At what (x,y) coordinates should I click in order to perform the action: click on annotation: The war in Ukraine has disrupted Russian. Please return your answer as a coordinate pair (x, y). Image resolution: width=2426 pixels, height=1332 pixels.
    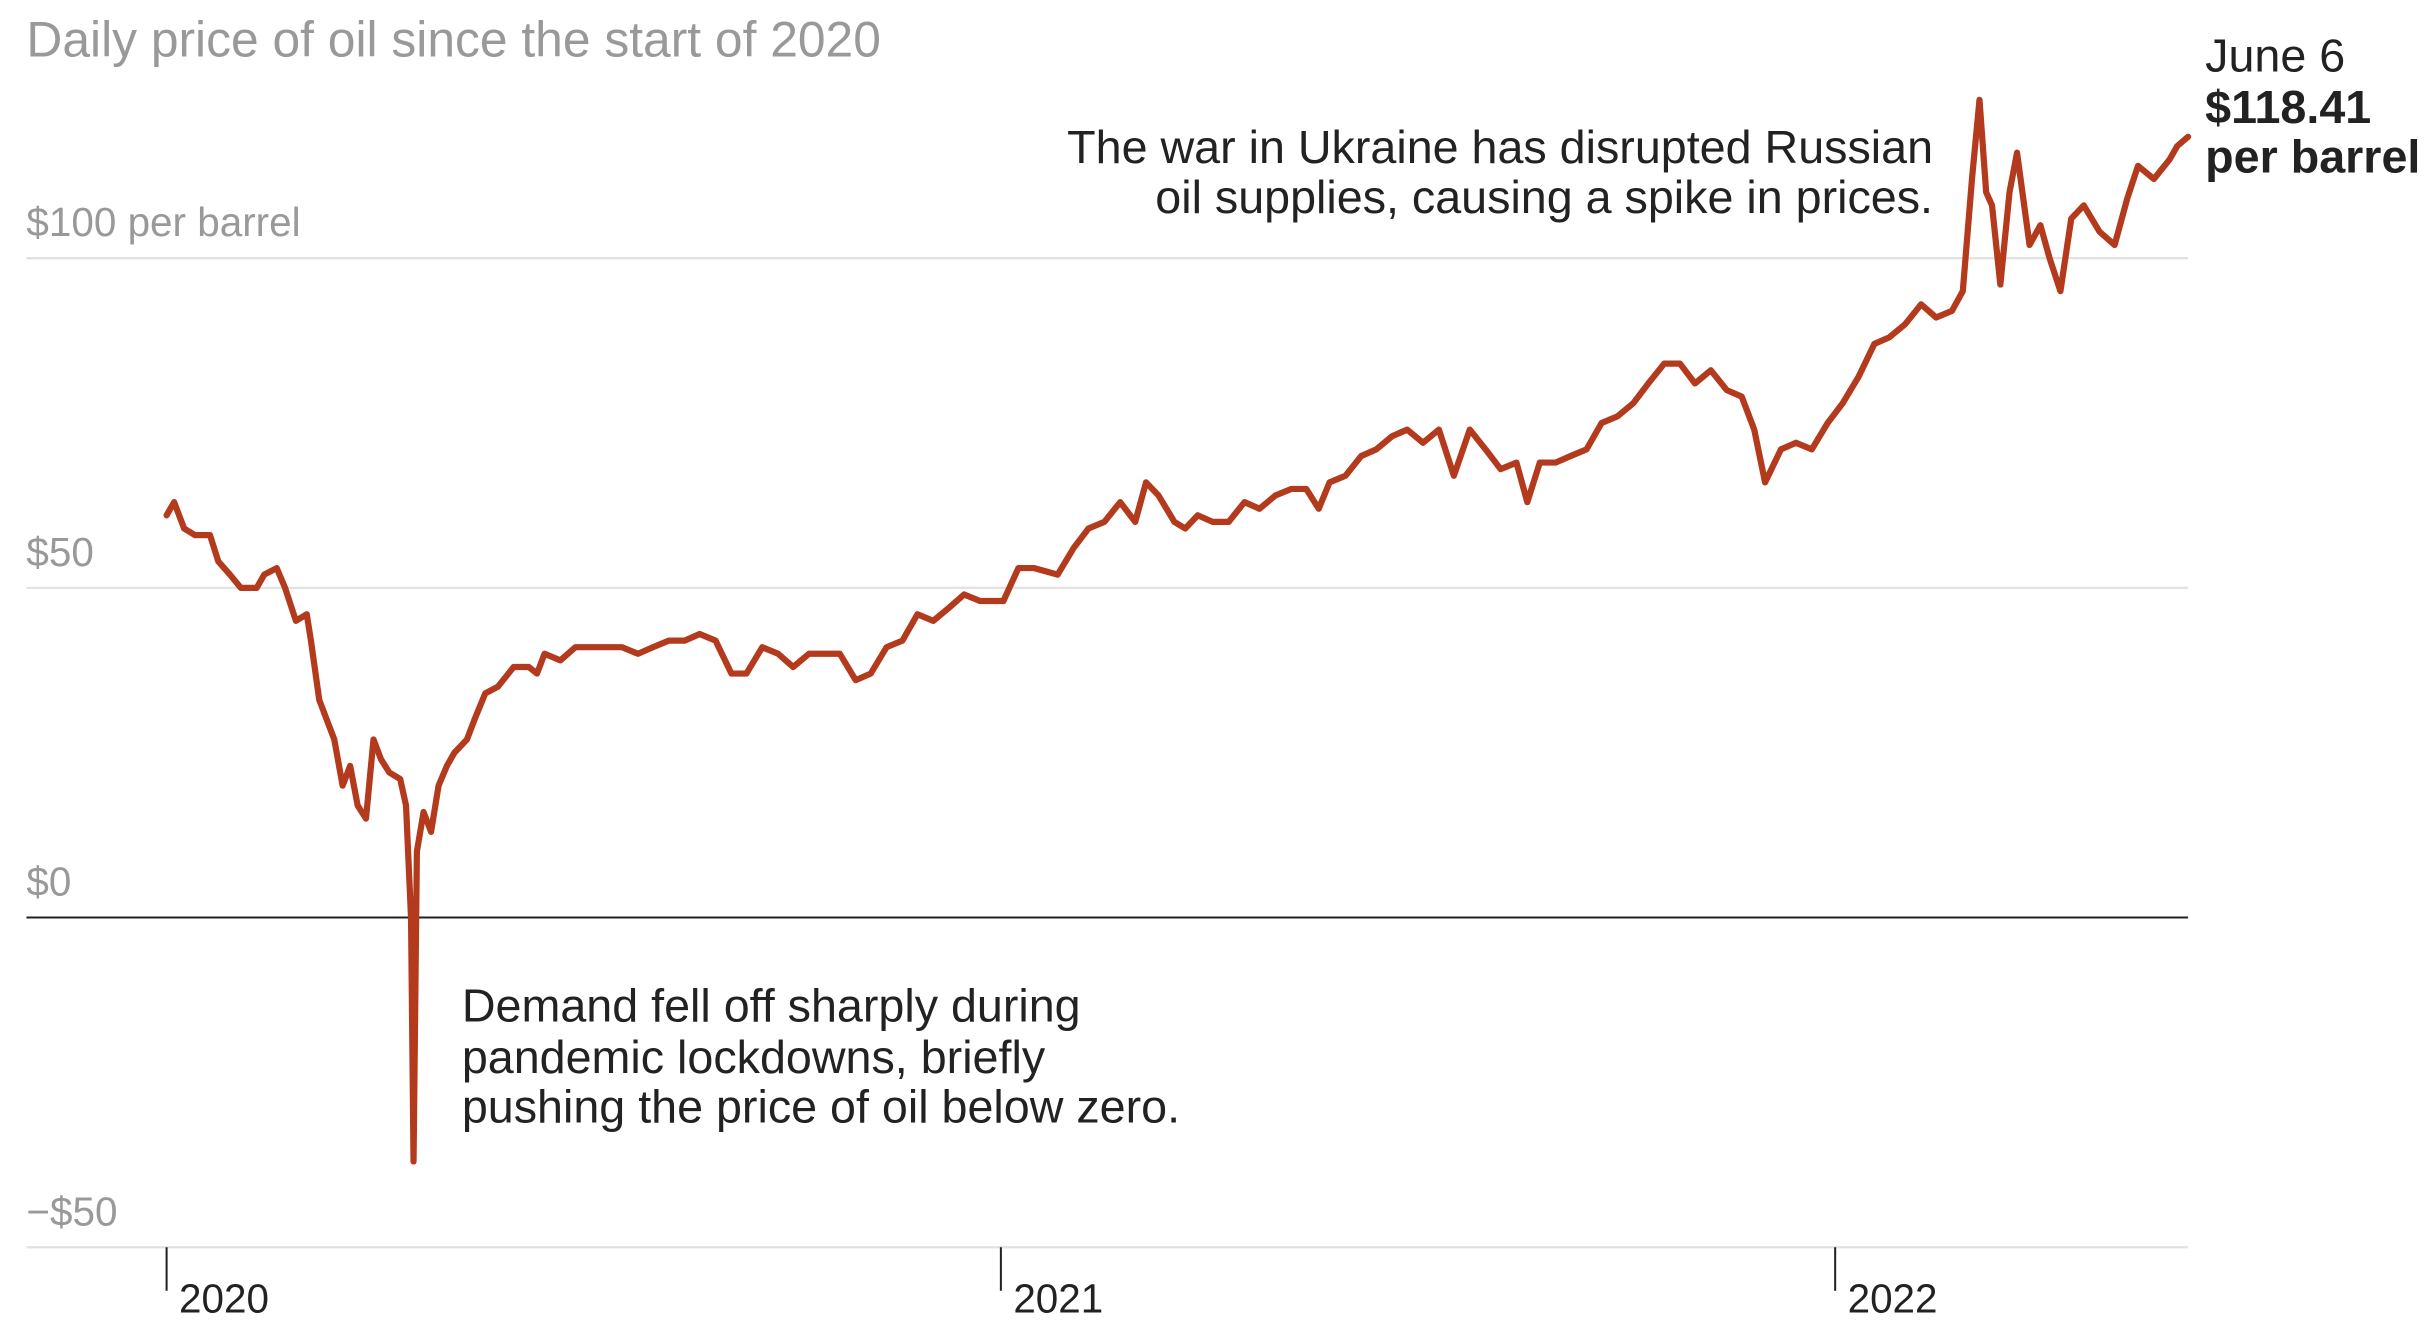
    Looking at the image, I should click on (1500, 147).